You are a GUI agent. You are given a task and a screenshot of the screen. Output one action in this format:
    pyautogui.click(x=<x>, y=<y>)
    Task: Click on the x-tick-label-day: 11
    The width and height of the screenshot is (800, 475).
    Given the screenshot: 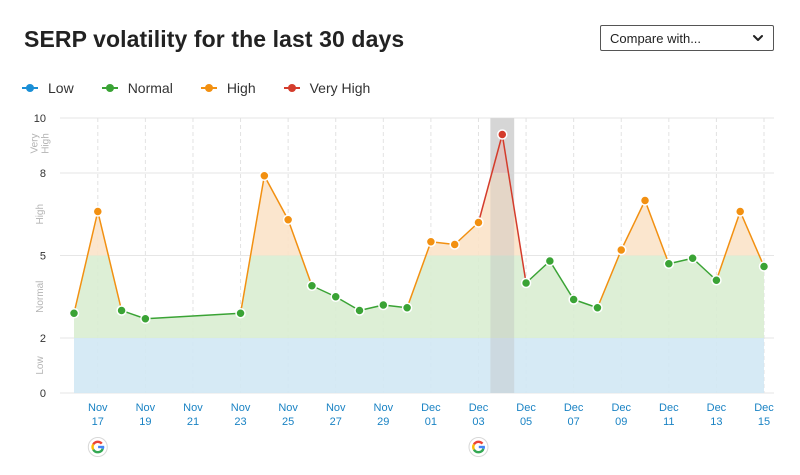 What is the action you would take?
    pyautogui.click(x=668, y=422)
    